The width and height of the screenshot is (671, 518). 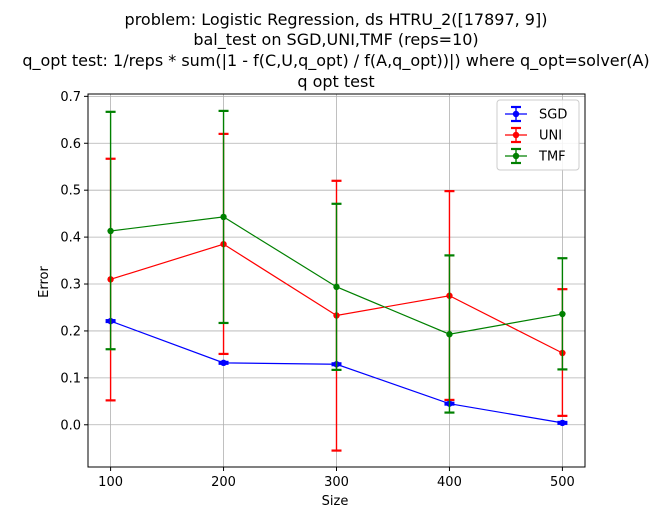 What do you see at coordinates (70, 97) in the screenshot?
I see `y-tick-label: 0.7` at bounding box center [70, 97].